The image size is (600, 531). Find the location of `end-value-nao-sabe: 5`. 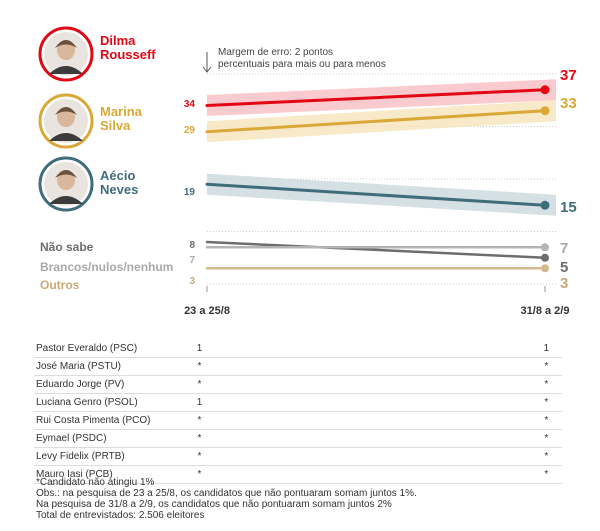

end-value-nao-sabe: 5 is located at coordinates (564, 267).